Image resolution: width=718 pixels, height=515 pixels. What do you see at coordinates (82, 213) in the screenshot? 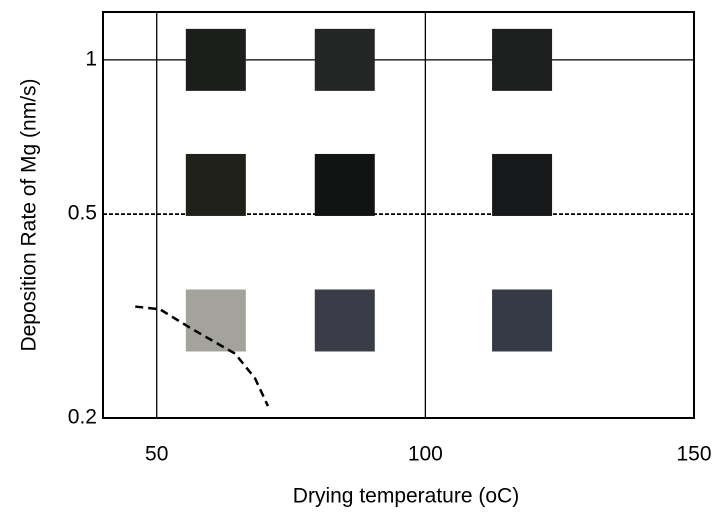
I see `y-tick-label: 0.5` at bounding box center [82, 213].